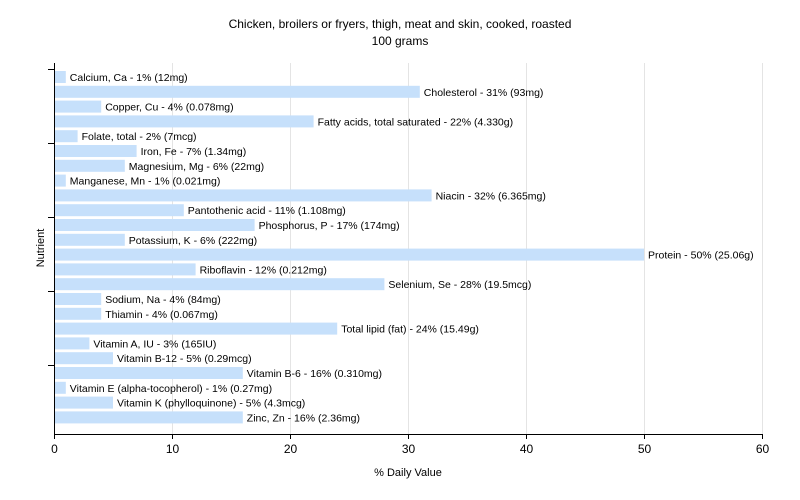  What do you see at coordinates (291, 449) in the screenshot?
I see `x-tick-label: 20` at bounding box center [291, 449].